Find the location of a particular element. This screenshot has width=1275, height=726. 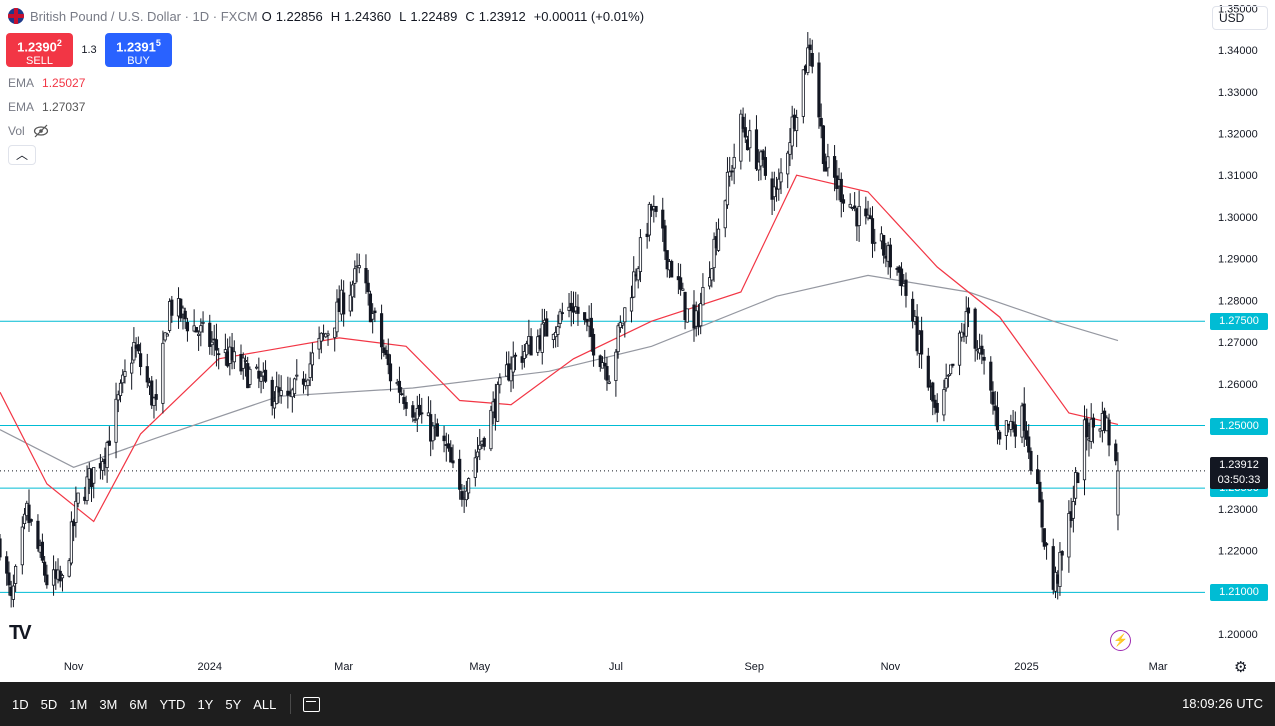

sell-label: SELL is located at coordinates (39, 61).